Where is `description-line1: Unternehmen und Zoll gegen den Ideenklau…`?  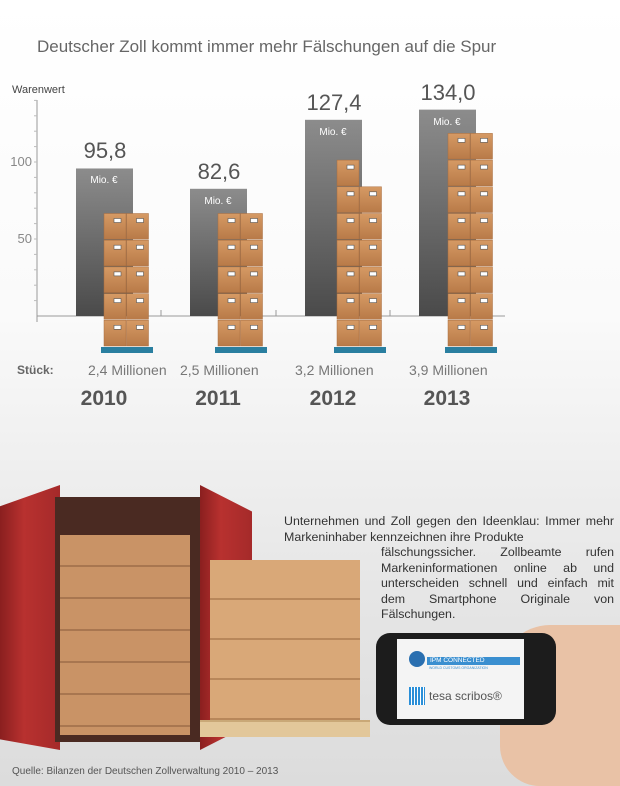 description-line1: Unternehmen und Zoll gegen den Ideenklau… is located at coordinates (449, 529).